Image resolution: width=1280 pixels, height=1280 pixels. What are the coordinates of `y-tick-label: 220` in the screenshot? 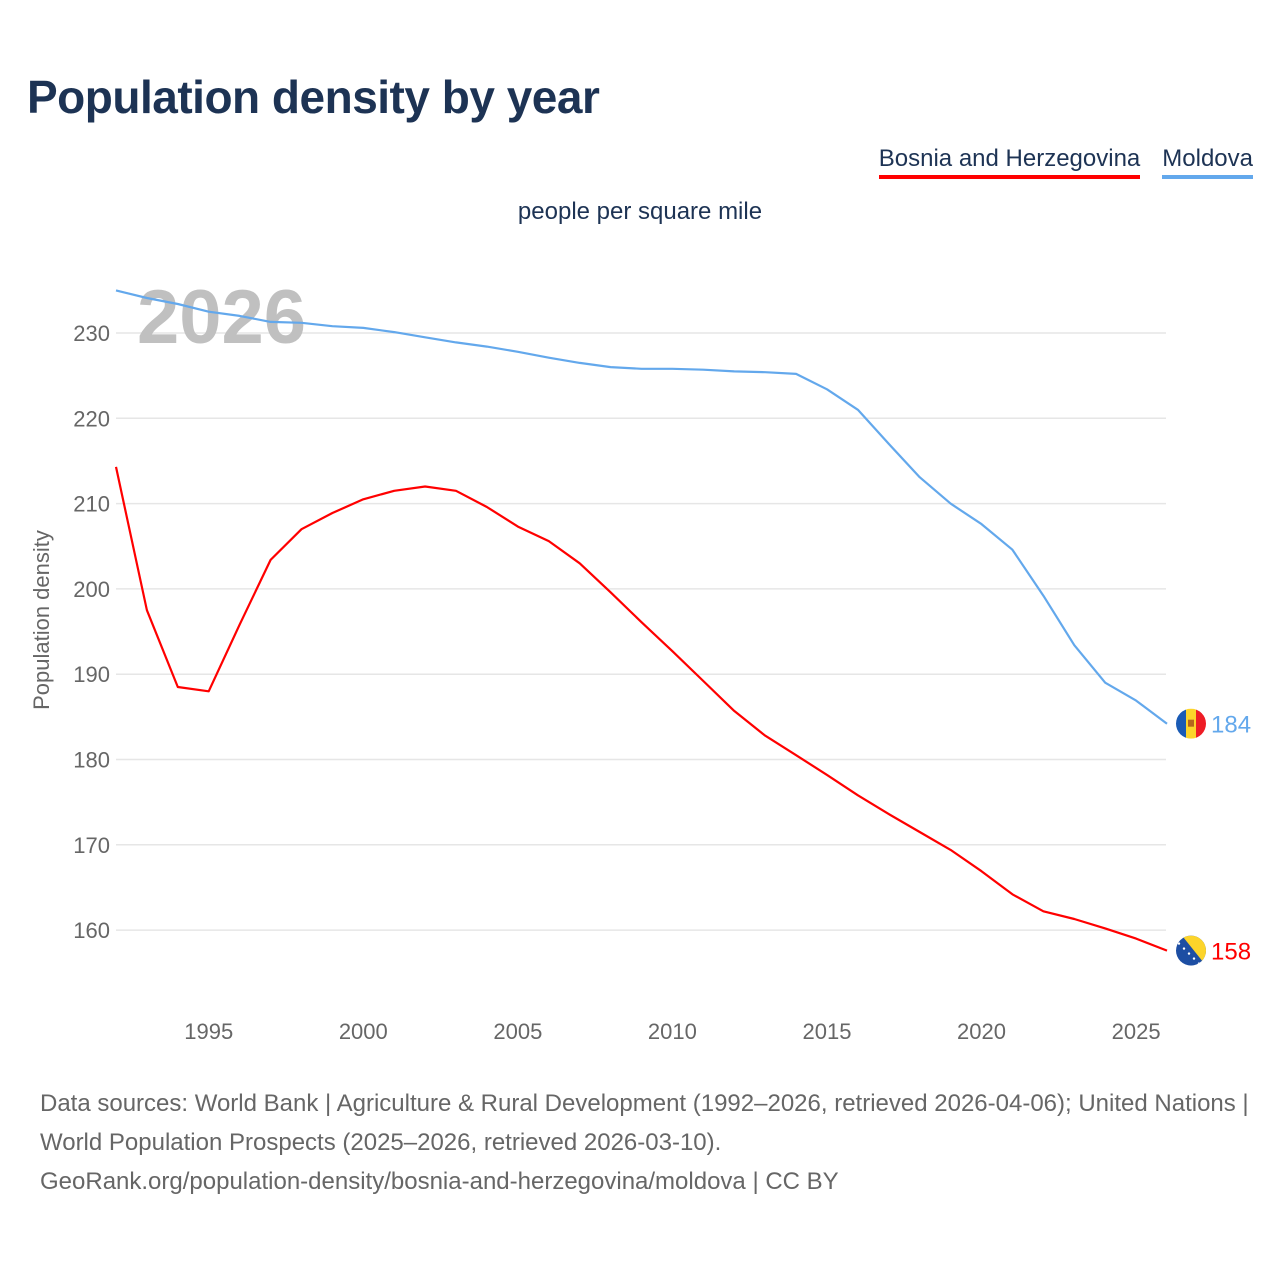 It's located at (91, 418).